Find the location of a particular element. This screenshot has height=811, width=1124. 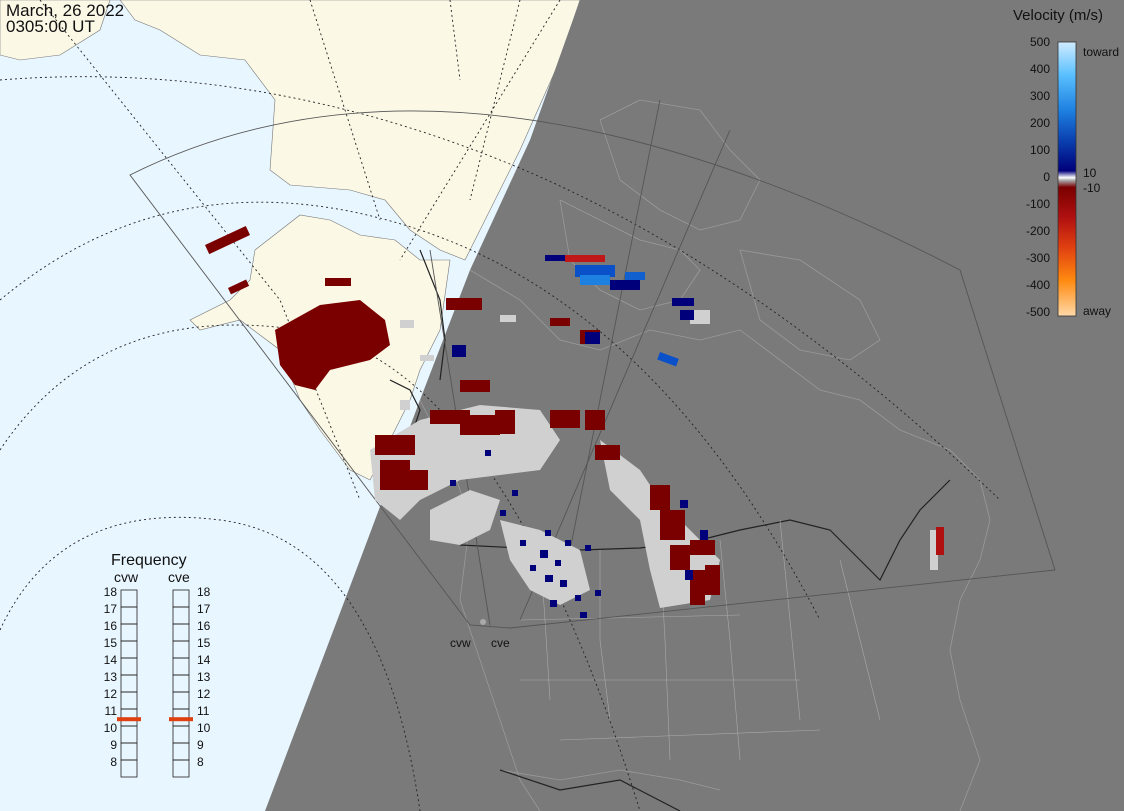

toward-velocity-scatter is located at coordinates (579, 436).